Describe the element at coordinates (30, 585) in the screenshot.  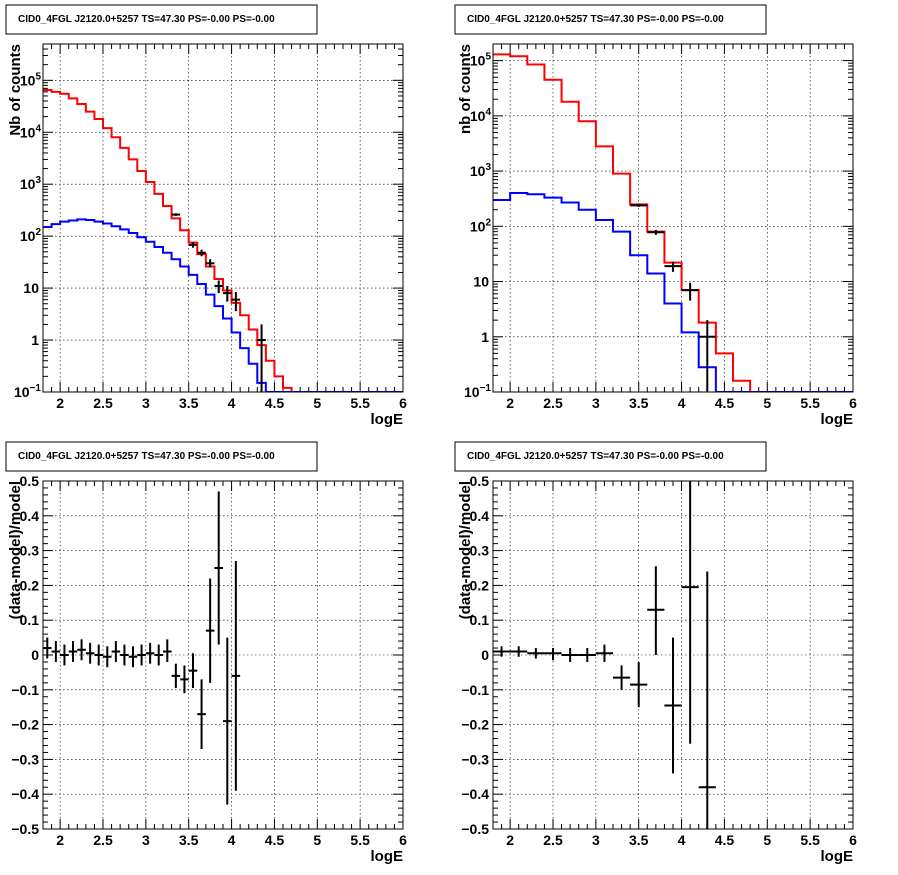
I see `y-tick-label: 0.2` at that location.